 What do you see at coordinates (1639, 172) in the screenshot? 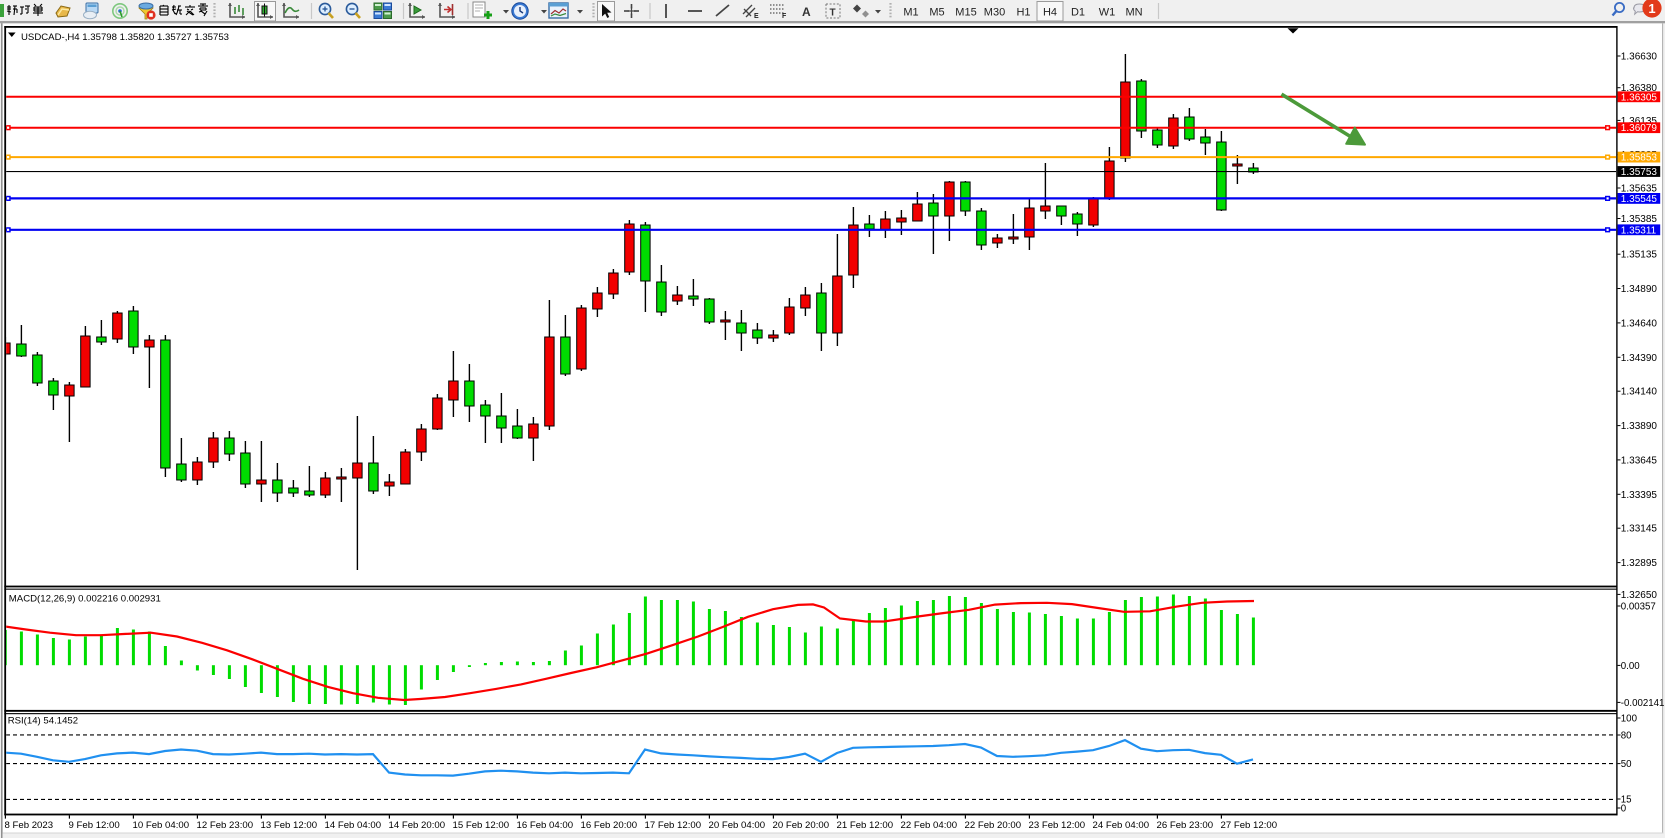
I see `svg-text: 1.35753` at bounding box center [1639, 172].